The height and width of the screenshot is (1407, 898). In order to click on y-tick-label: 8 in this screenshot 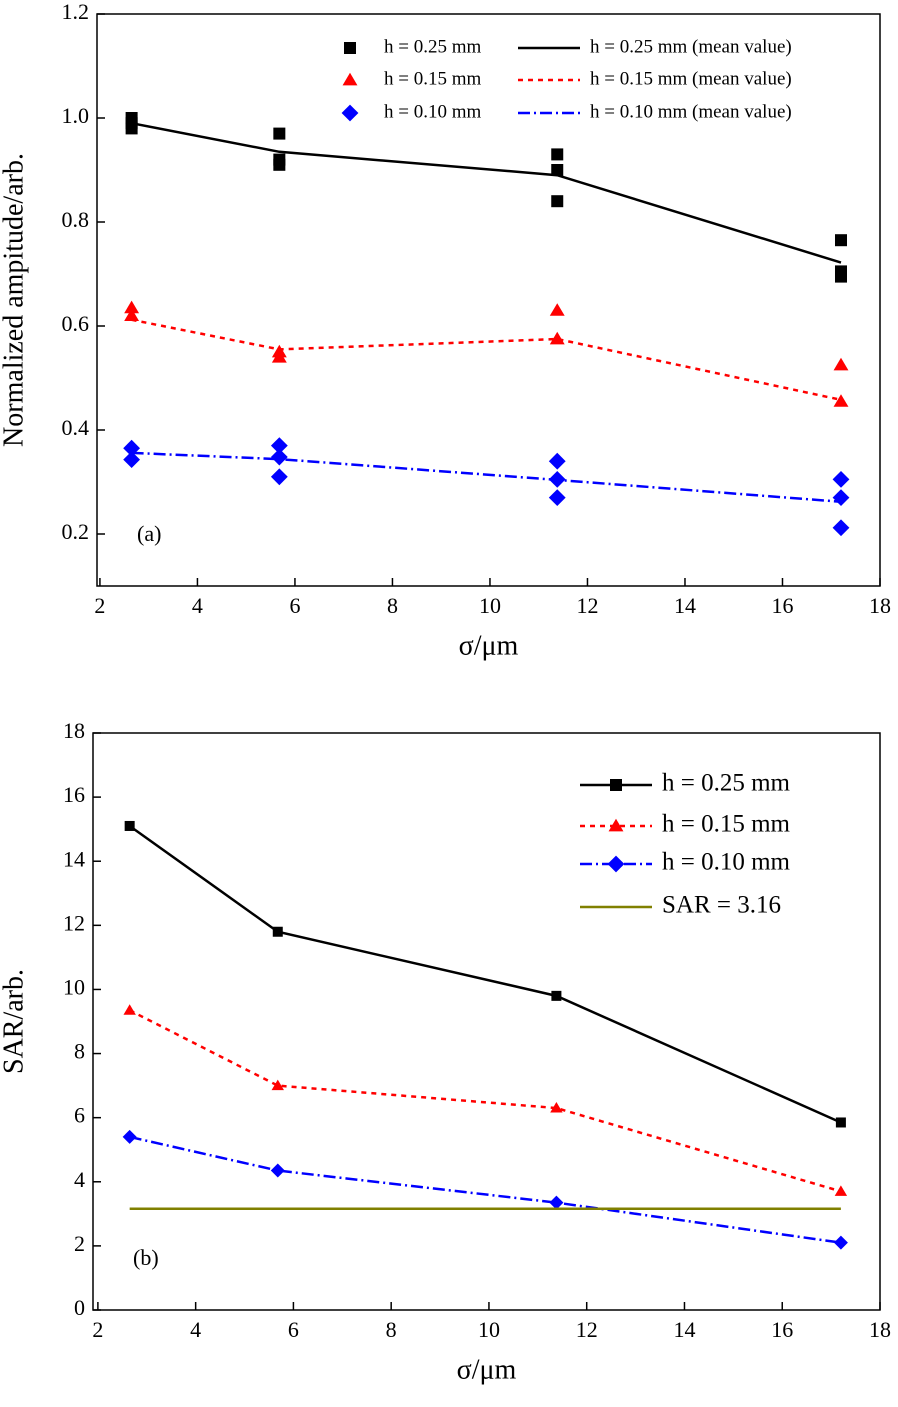, I will do `click(79, 1051)`.